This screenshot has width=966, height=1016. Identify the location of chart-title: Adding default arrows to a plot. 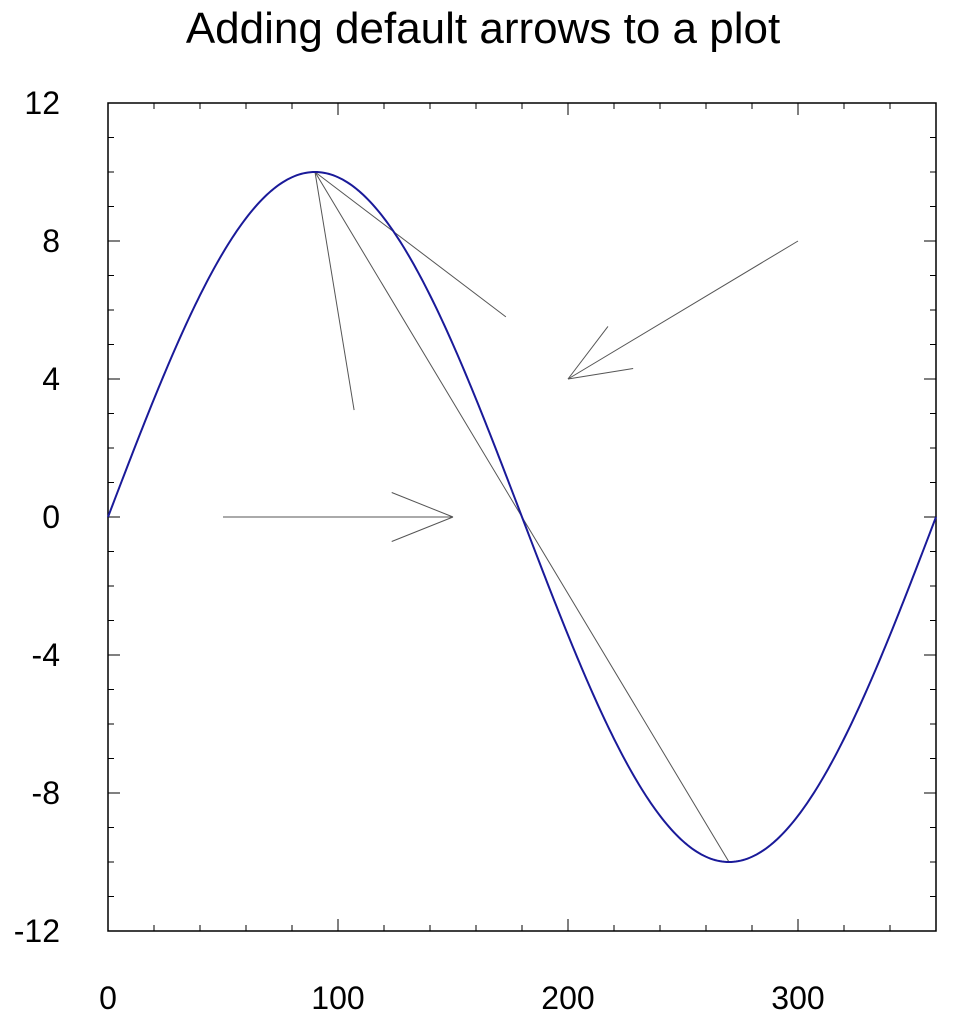
(483, 28).